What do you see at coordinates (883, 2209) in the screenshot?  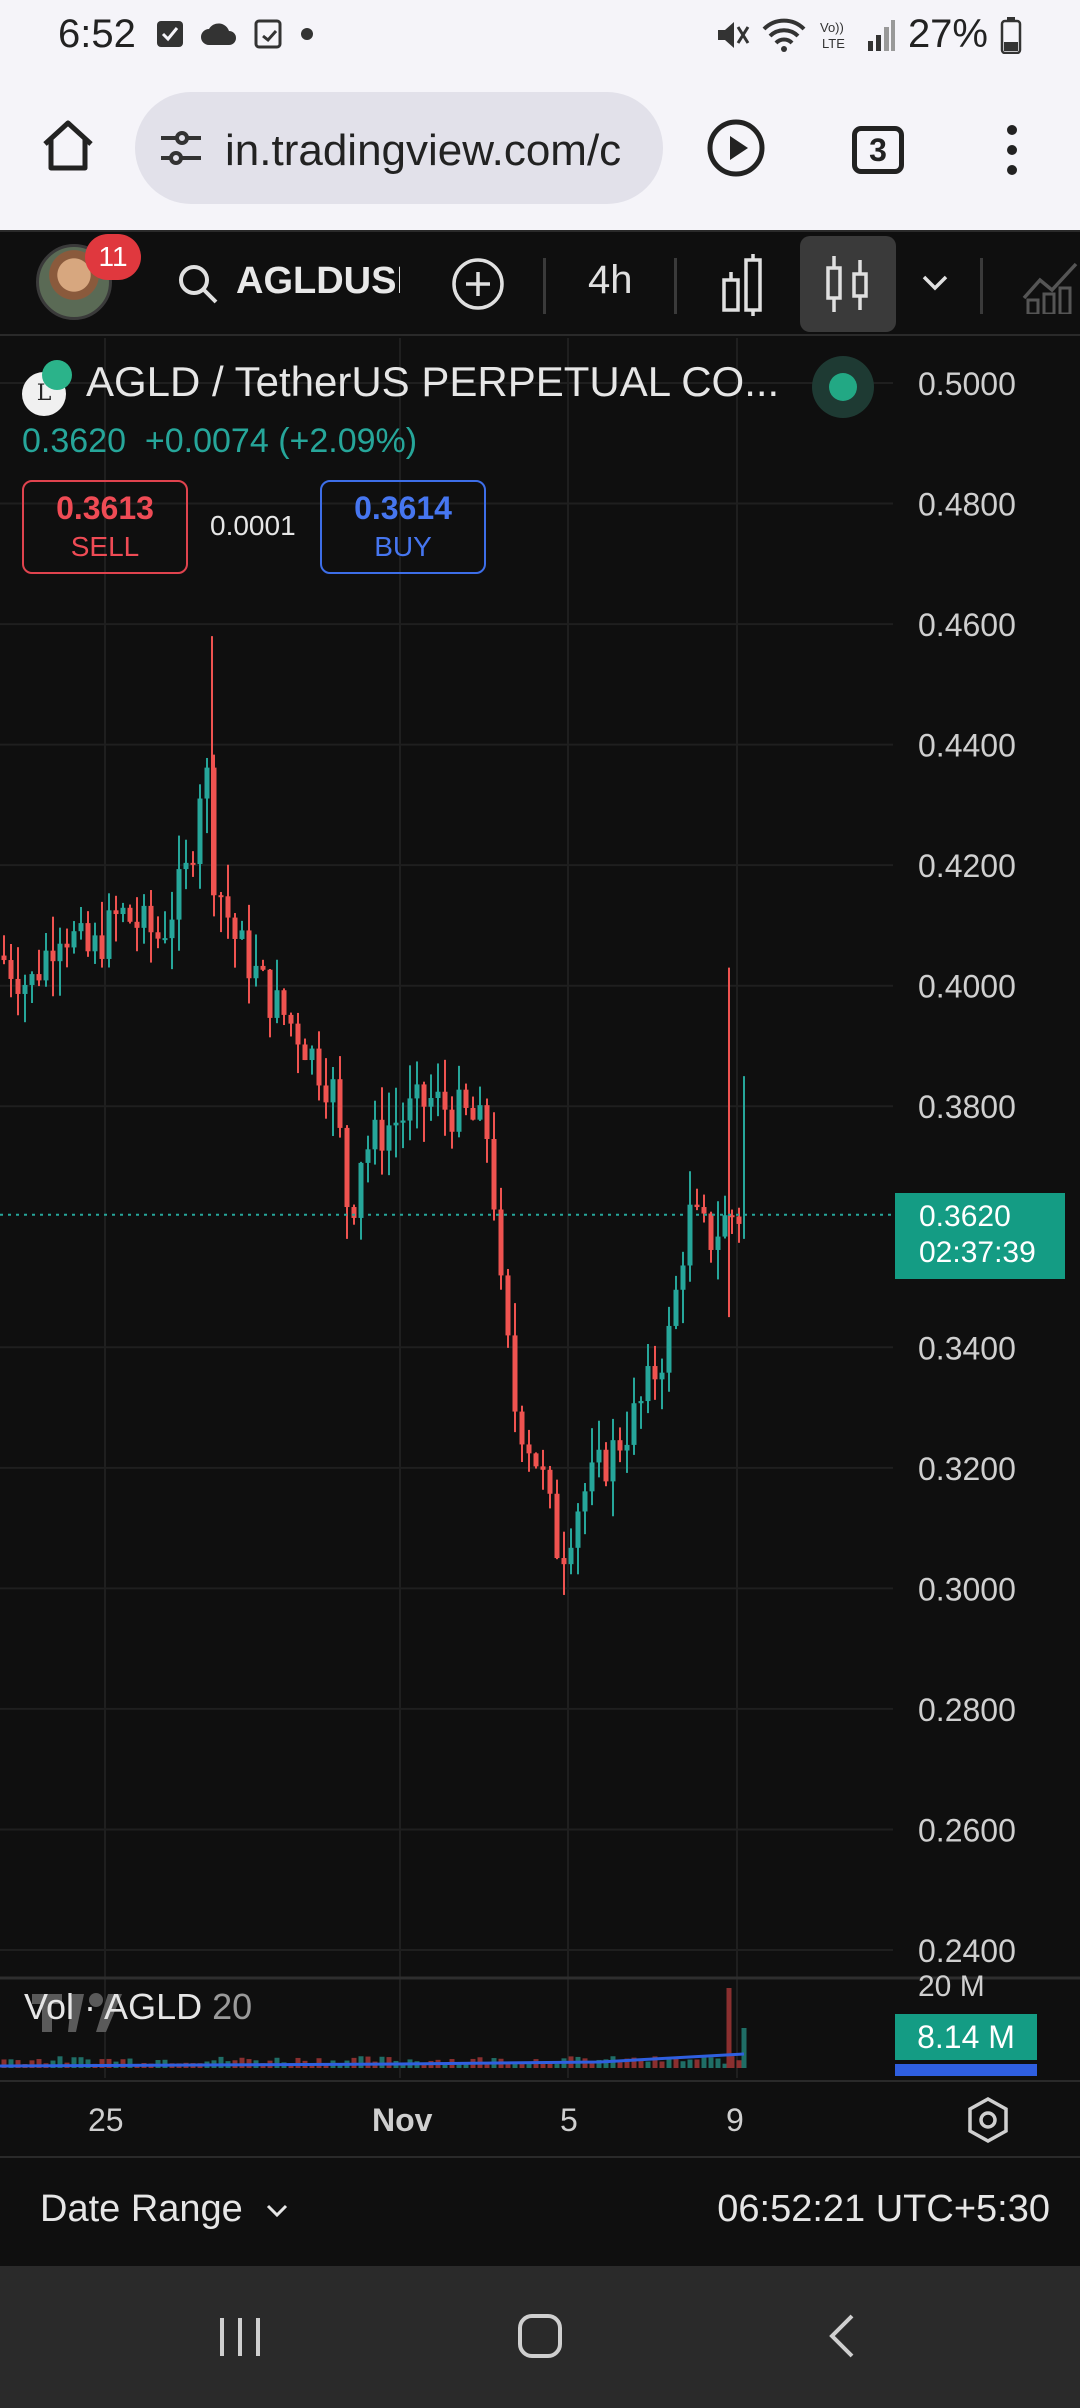 I see `timezone-clock: 06:52:21 UTC+5:30` at bounding box center [883, 2209].